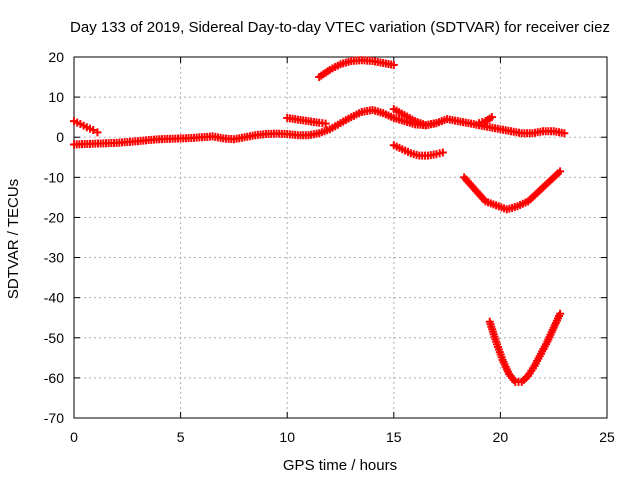 This screenshot has width=640, height=480. Describe the element at coordinates (340, 465) in the screenshot. I see `x-axis-label: GPS time / hours` at that location.